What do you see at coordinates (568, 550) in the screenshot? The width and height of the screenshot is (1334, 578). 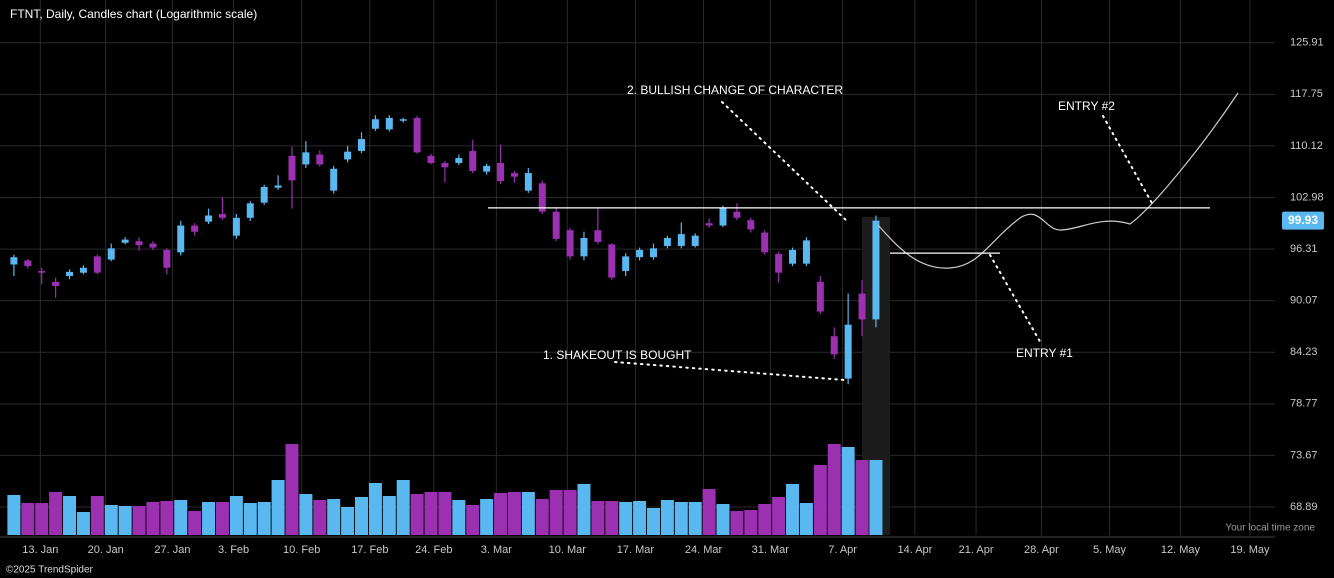 I see `x-tick-label: 10. Mar` at bounding box center [568, 550].